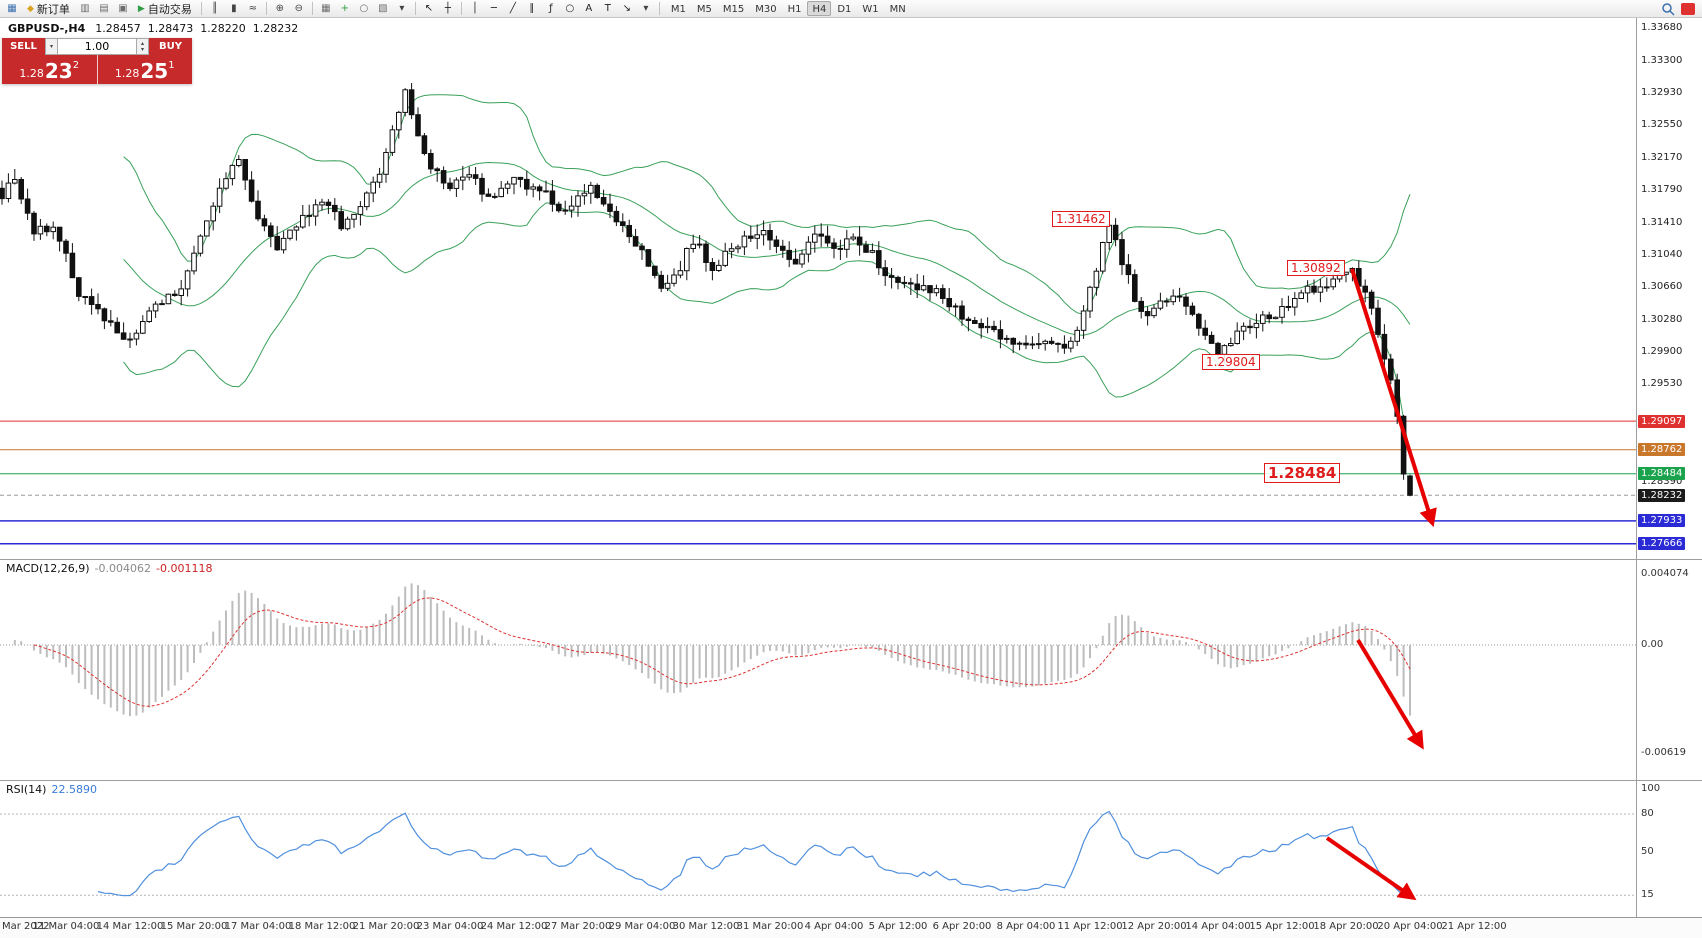 The height and width of the screenshot is (938, 1702). I want to click on time-axis-label: 14 Apr 04:00, so click(1218, 926).